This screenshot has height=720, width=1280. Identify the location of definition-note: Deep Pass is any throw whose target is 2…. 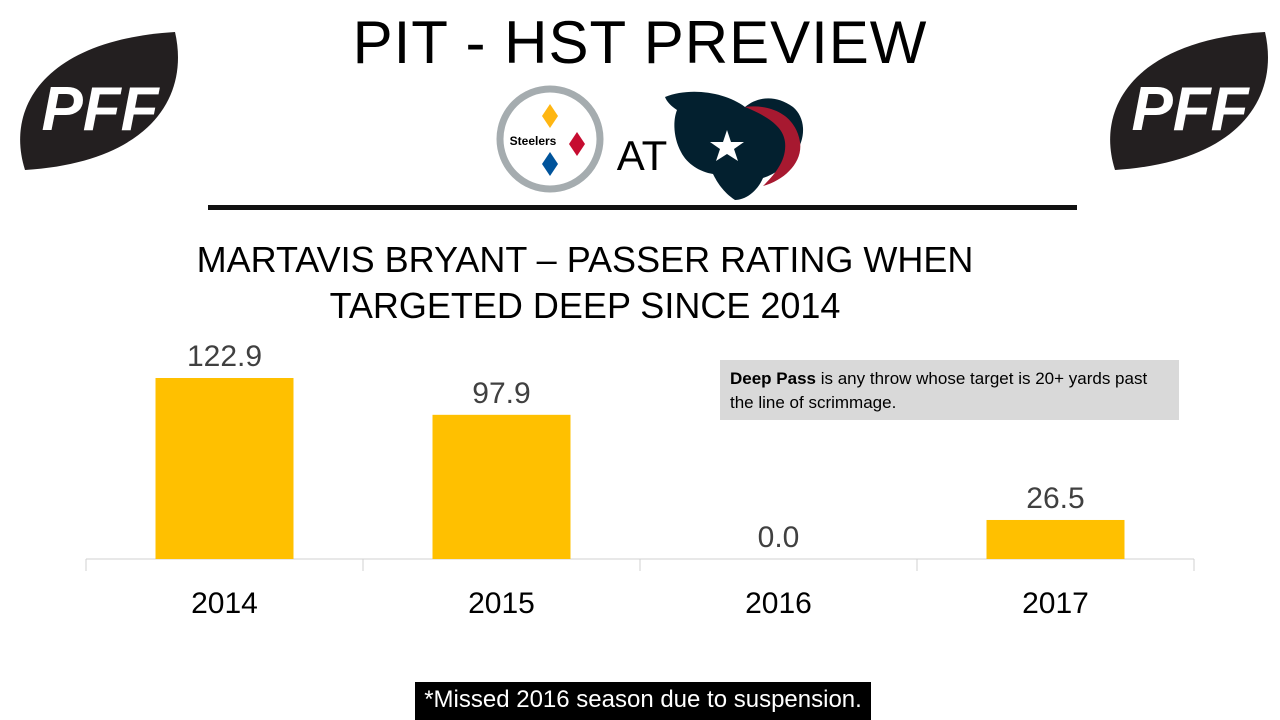
(949, 390).